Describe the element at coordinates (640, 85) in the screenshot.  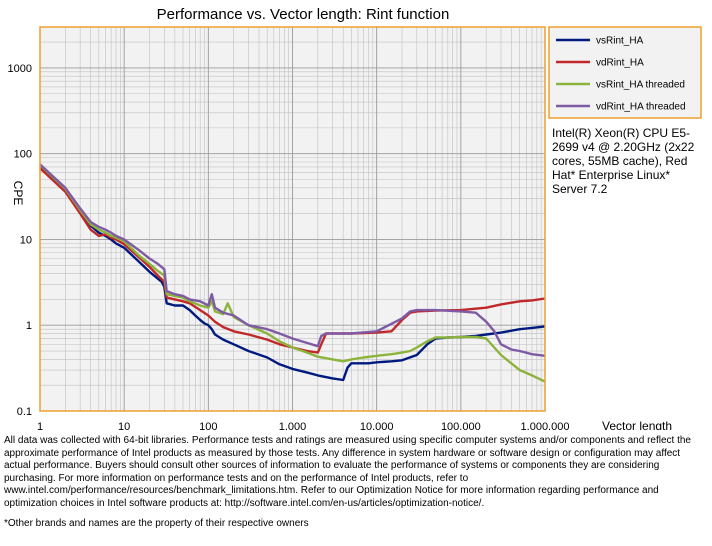
I see `legend-entry: vsRint_HA threaded` at that location.